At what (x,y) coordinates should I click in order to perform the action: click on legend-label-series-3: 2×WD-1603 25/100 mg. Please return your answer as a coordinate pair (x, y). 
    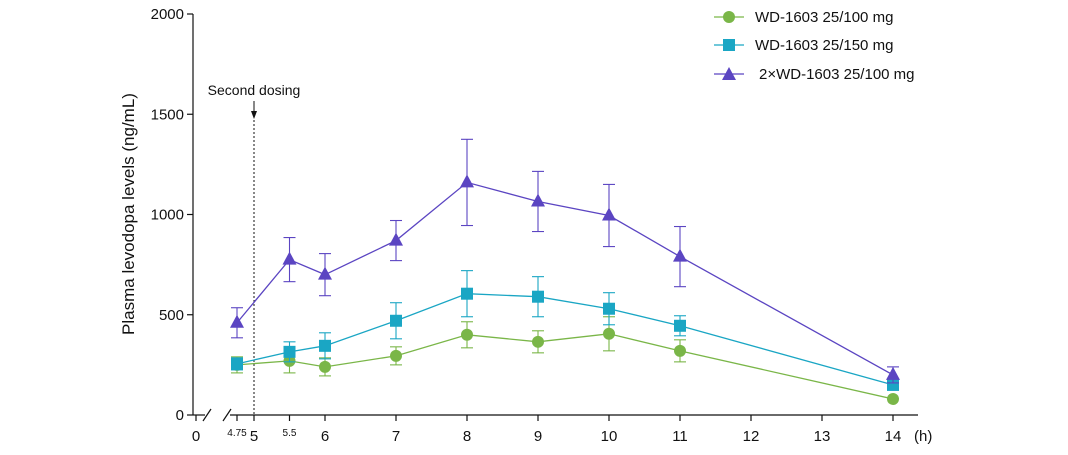
    Looking at the image, I should click on (837, 74).